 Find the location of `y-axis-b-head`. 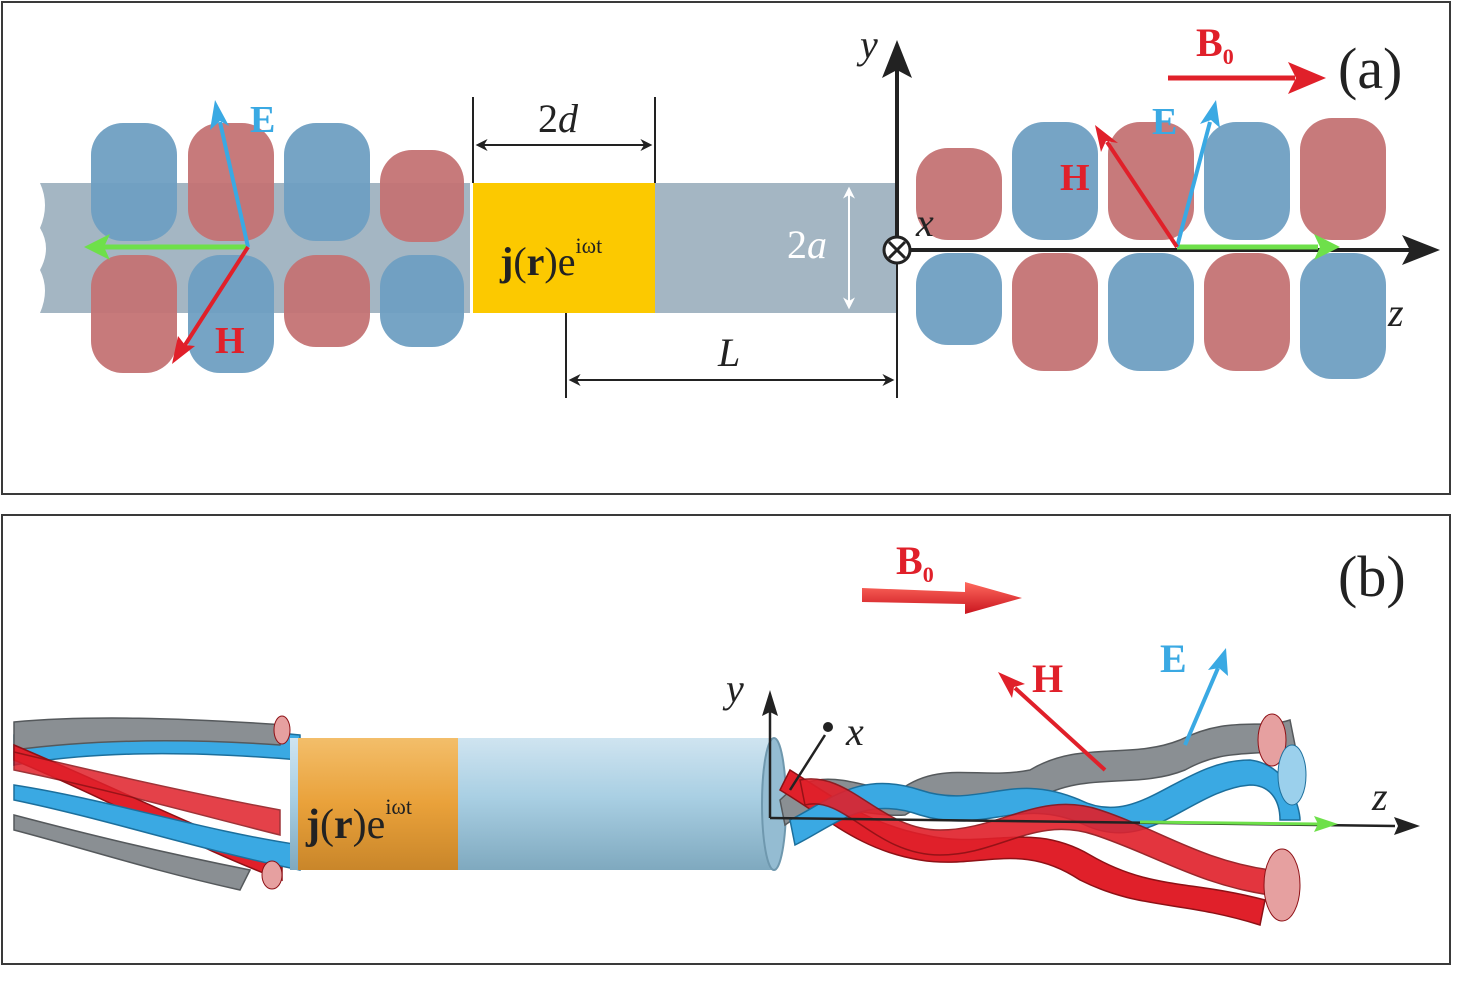

y-axis-b-head is located at coordinates (770, 703).